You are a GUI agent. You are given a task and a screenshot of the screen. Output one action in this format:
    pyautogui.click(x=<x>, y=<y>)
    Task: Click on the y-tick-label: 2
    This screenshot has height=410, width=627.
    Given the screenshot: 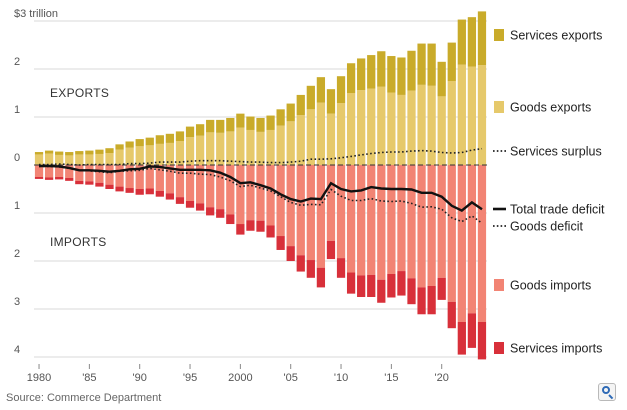 What is the action you would take?
    pyautogui.click(x=17, y=254)
    